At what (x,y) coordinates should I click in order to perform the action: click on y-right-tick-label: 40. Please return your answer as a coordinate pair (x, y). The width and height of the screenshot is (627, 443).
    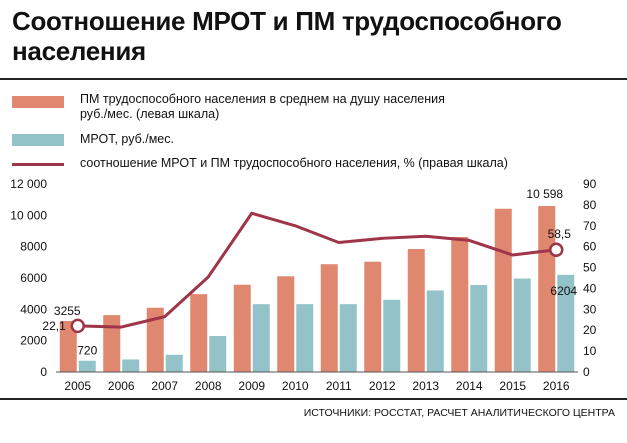
    Looking at the image, I should click on (590, 288).